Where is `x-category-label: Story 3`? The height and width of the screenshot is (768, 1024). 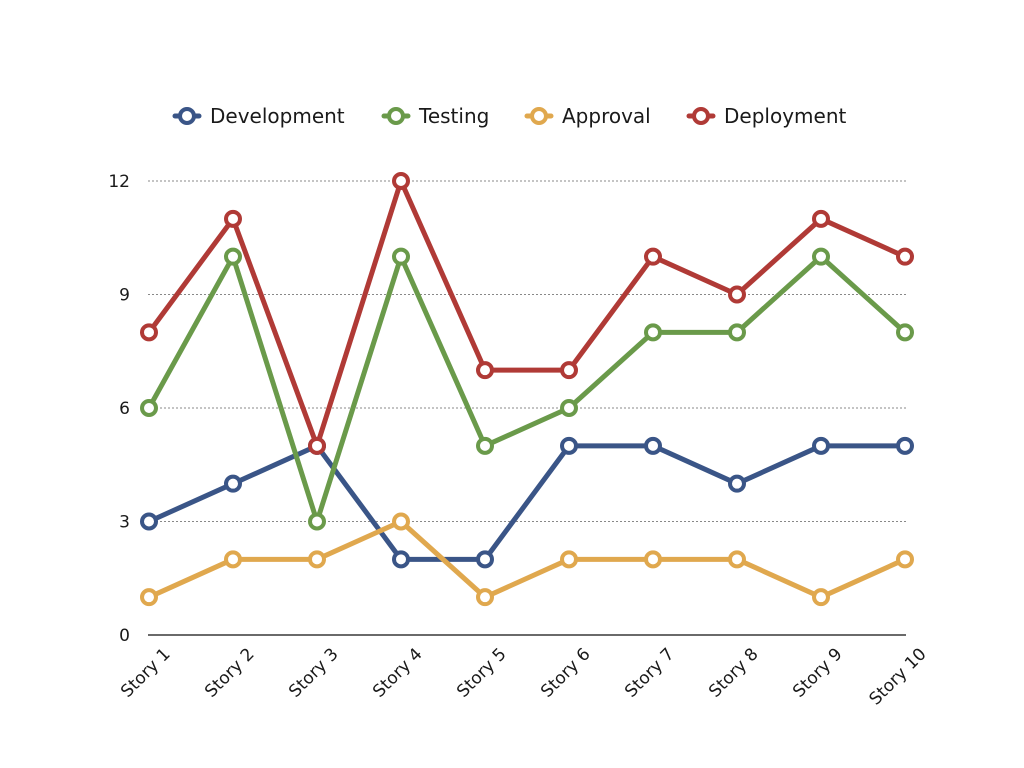 x-category-label: Story 3 is located at coordinates (313, 672).